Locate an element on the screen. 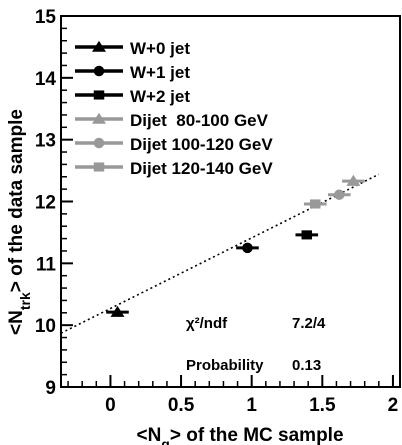  probability-label: Probability is located at coordinates (225, 365).